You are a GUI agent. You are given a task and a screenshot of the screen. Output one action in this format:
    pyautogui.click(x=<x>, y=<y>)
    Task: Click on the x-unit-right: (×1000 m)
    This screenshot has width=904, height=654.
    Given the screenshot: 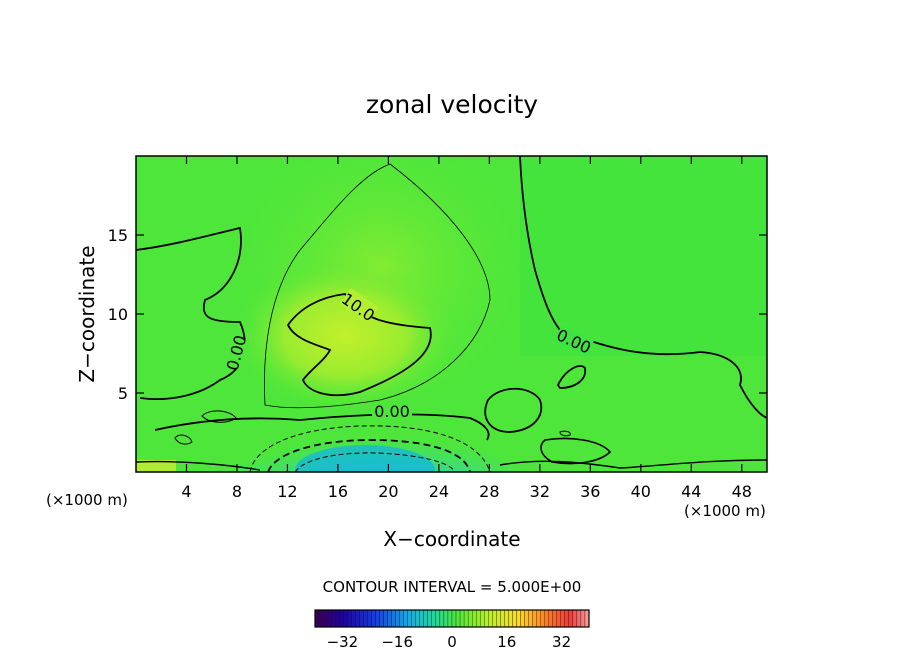 What is the action you would take?
    pyautogui.click(x=725, y=511)
    